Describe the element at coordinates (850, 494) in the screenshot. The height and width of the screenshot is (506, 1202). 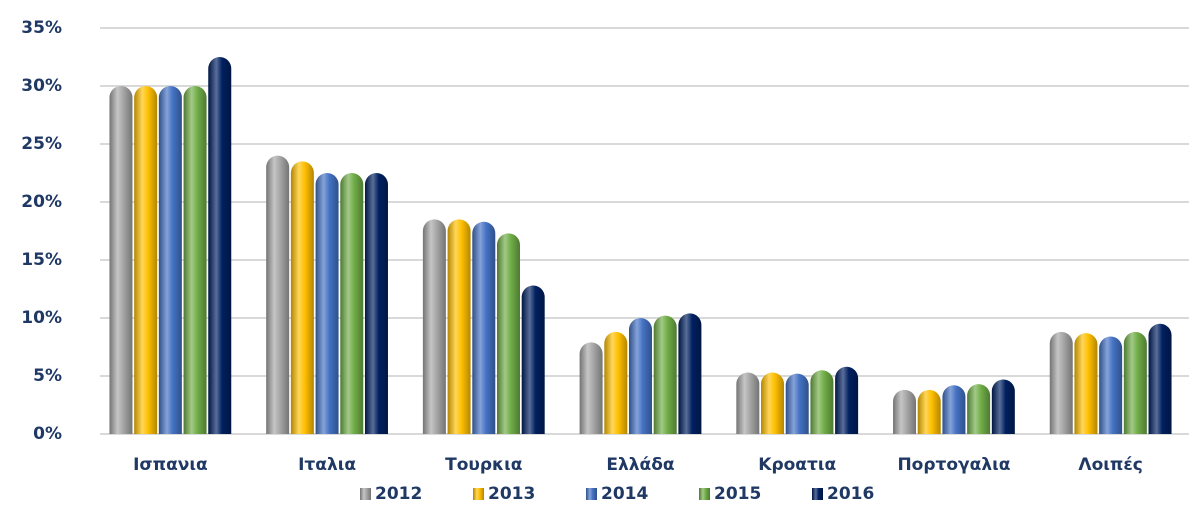
I see `legend-label: 2016` at that location.